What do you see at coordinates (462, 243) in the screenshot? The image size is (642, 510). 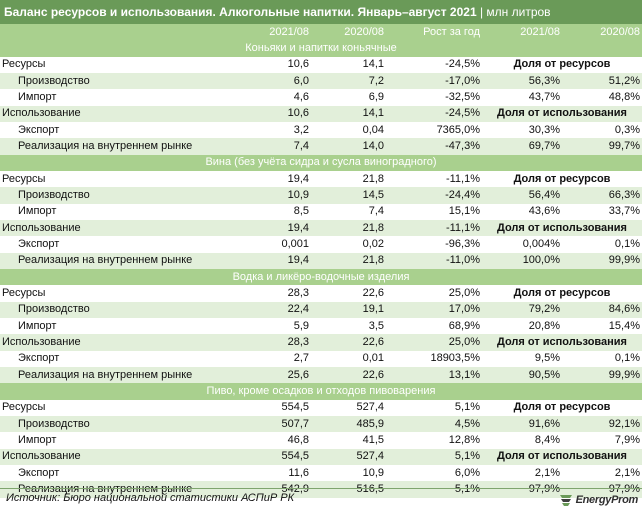 I see `growth-value: -96,3%` at bounding box center [462, 243].